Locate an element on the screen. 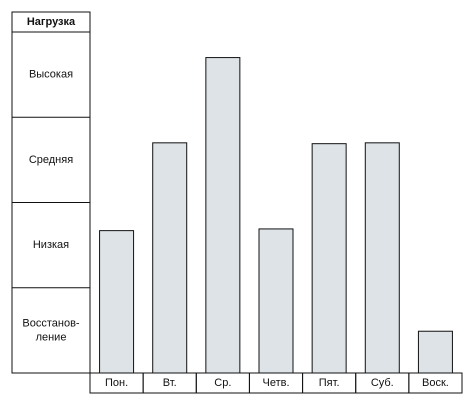  x-tick-label: Пят. is located at coordinates (329, 383).